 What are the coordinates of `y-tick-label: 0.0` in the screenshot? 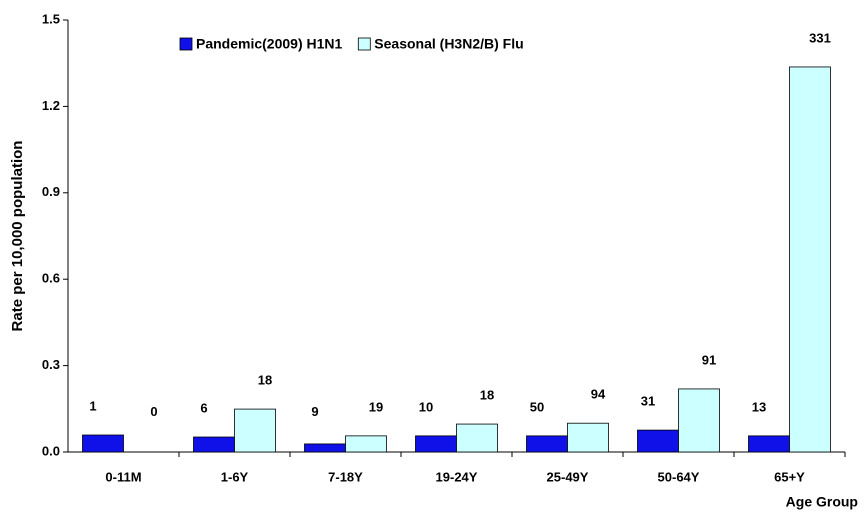 It's located at (51, 450).